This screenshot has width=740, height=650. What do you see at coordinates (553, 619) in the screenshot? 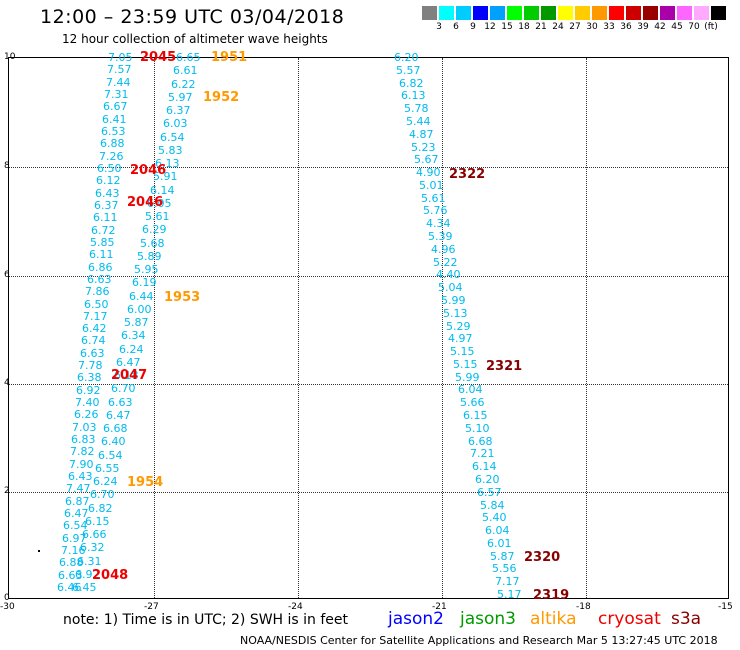
I see `legend-altika: altika` at bounding box center [553, 619].